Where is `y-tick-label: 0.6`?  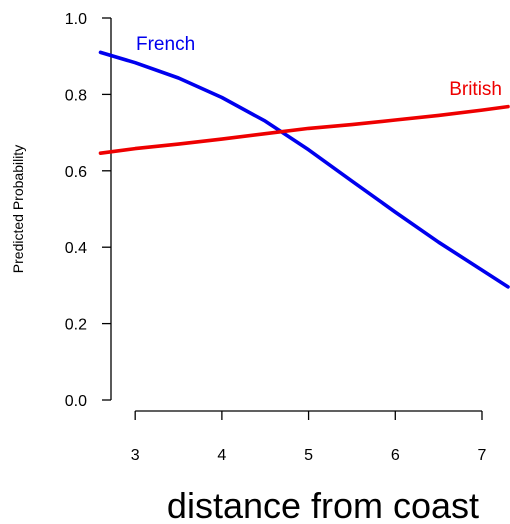
y-tick-label: 0.6 is located at coordinates (76, 172).